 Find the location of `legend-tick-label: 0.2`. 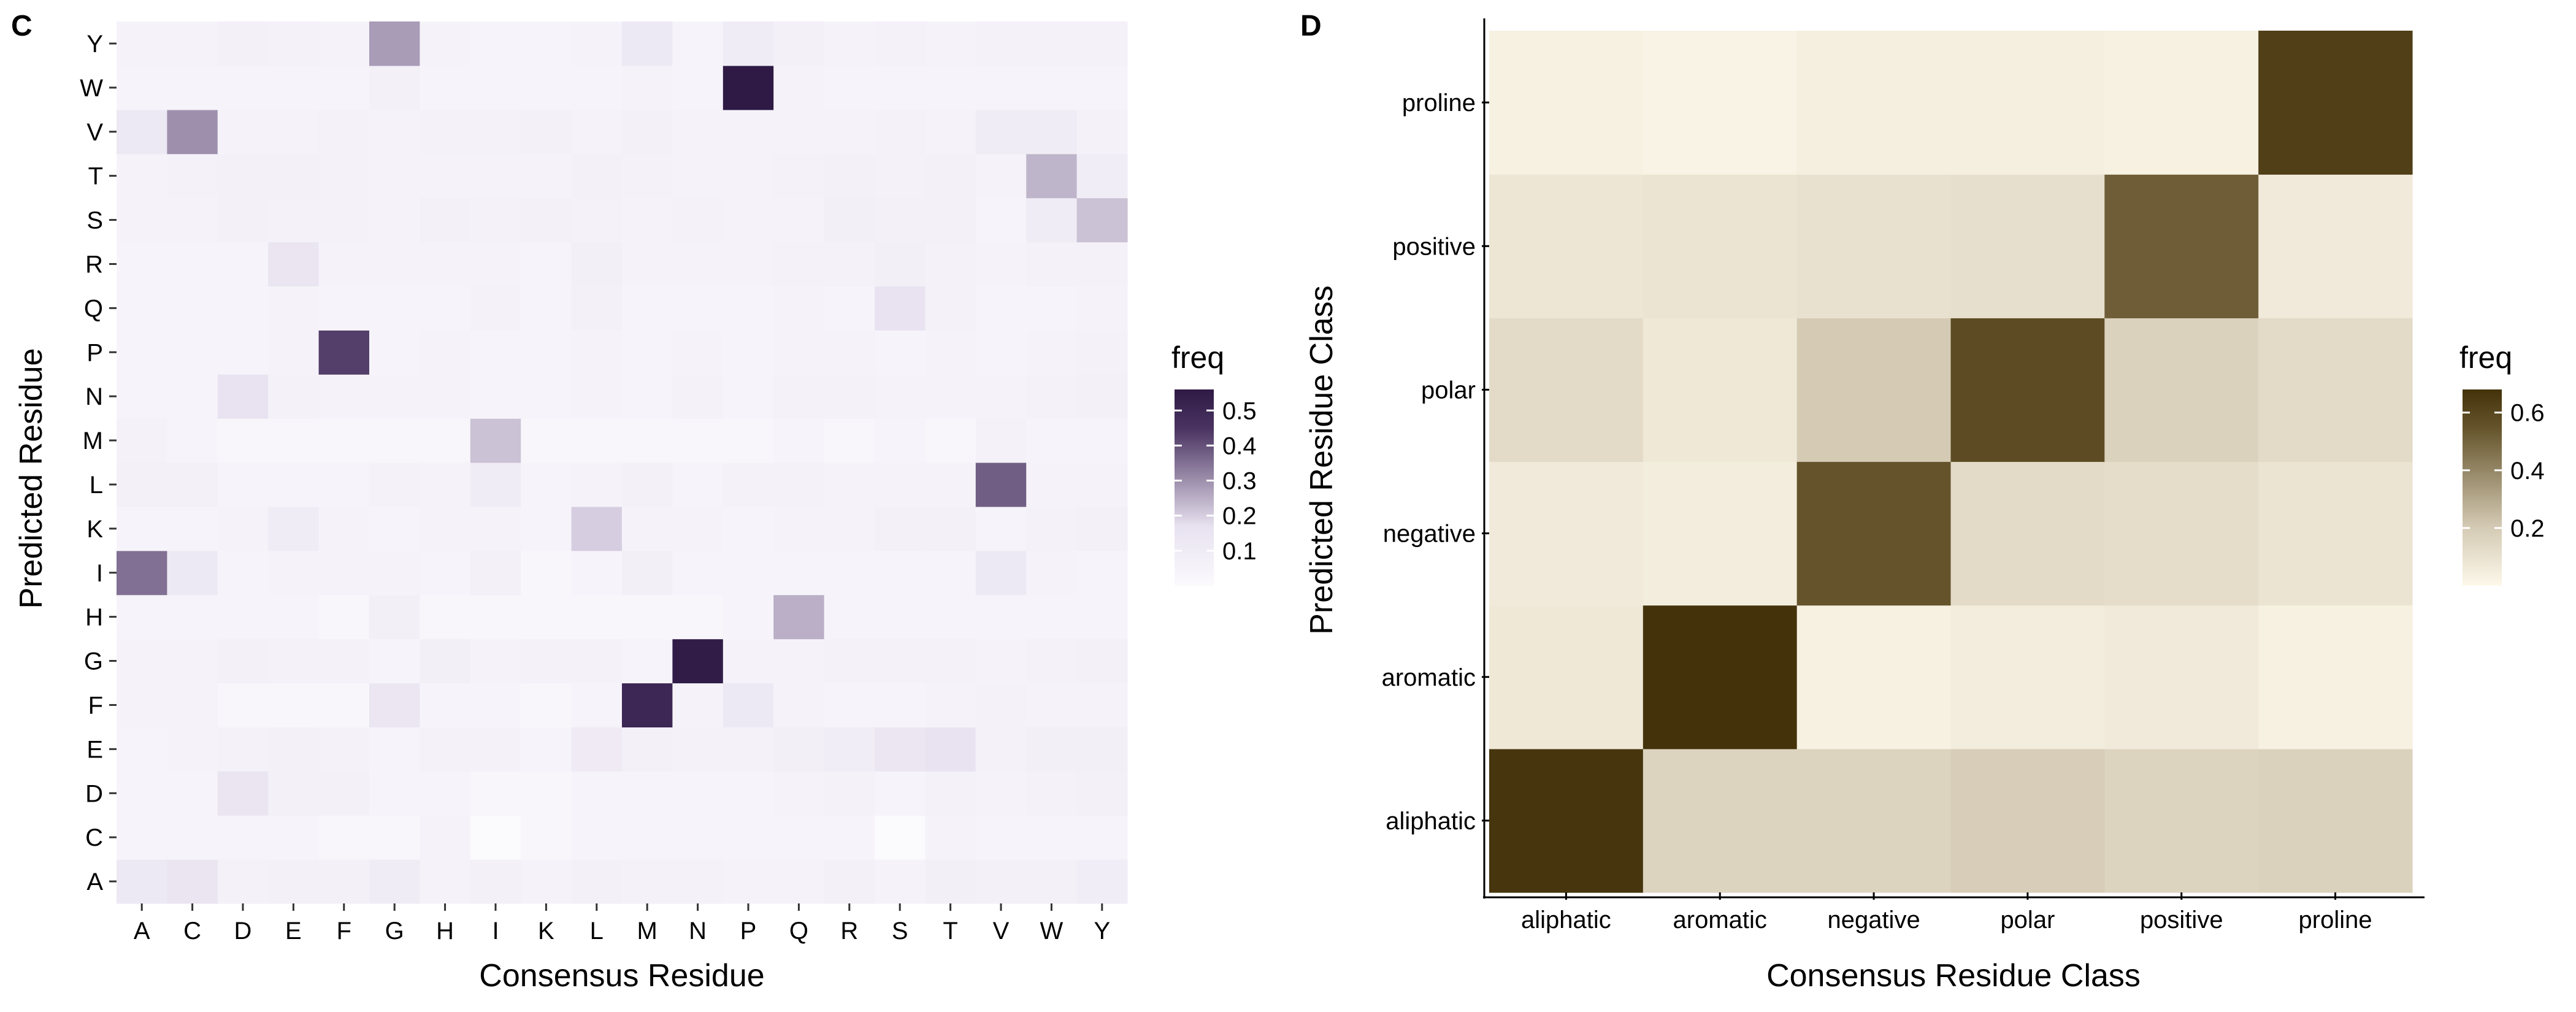

legend-tick-label: 0.2 is located at coordinates (1239, 516).